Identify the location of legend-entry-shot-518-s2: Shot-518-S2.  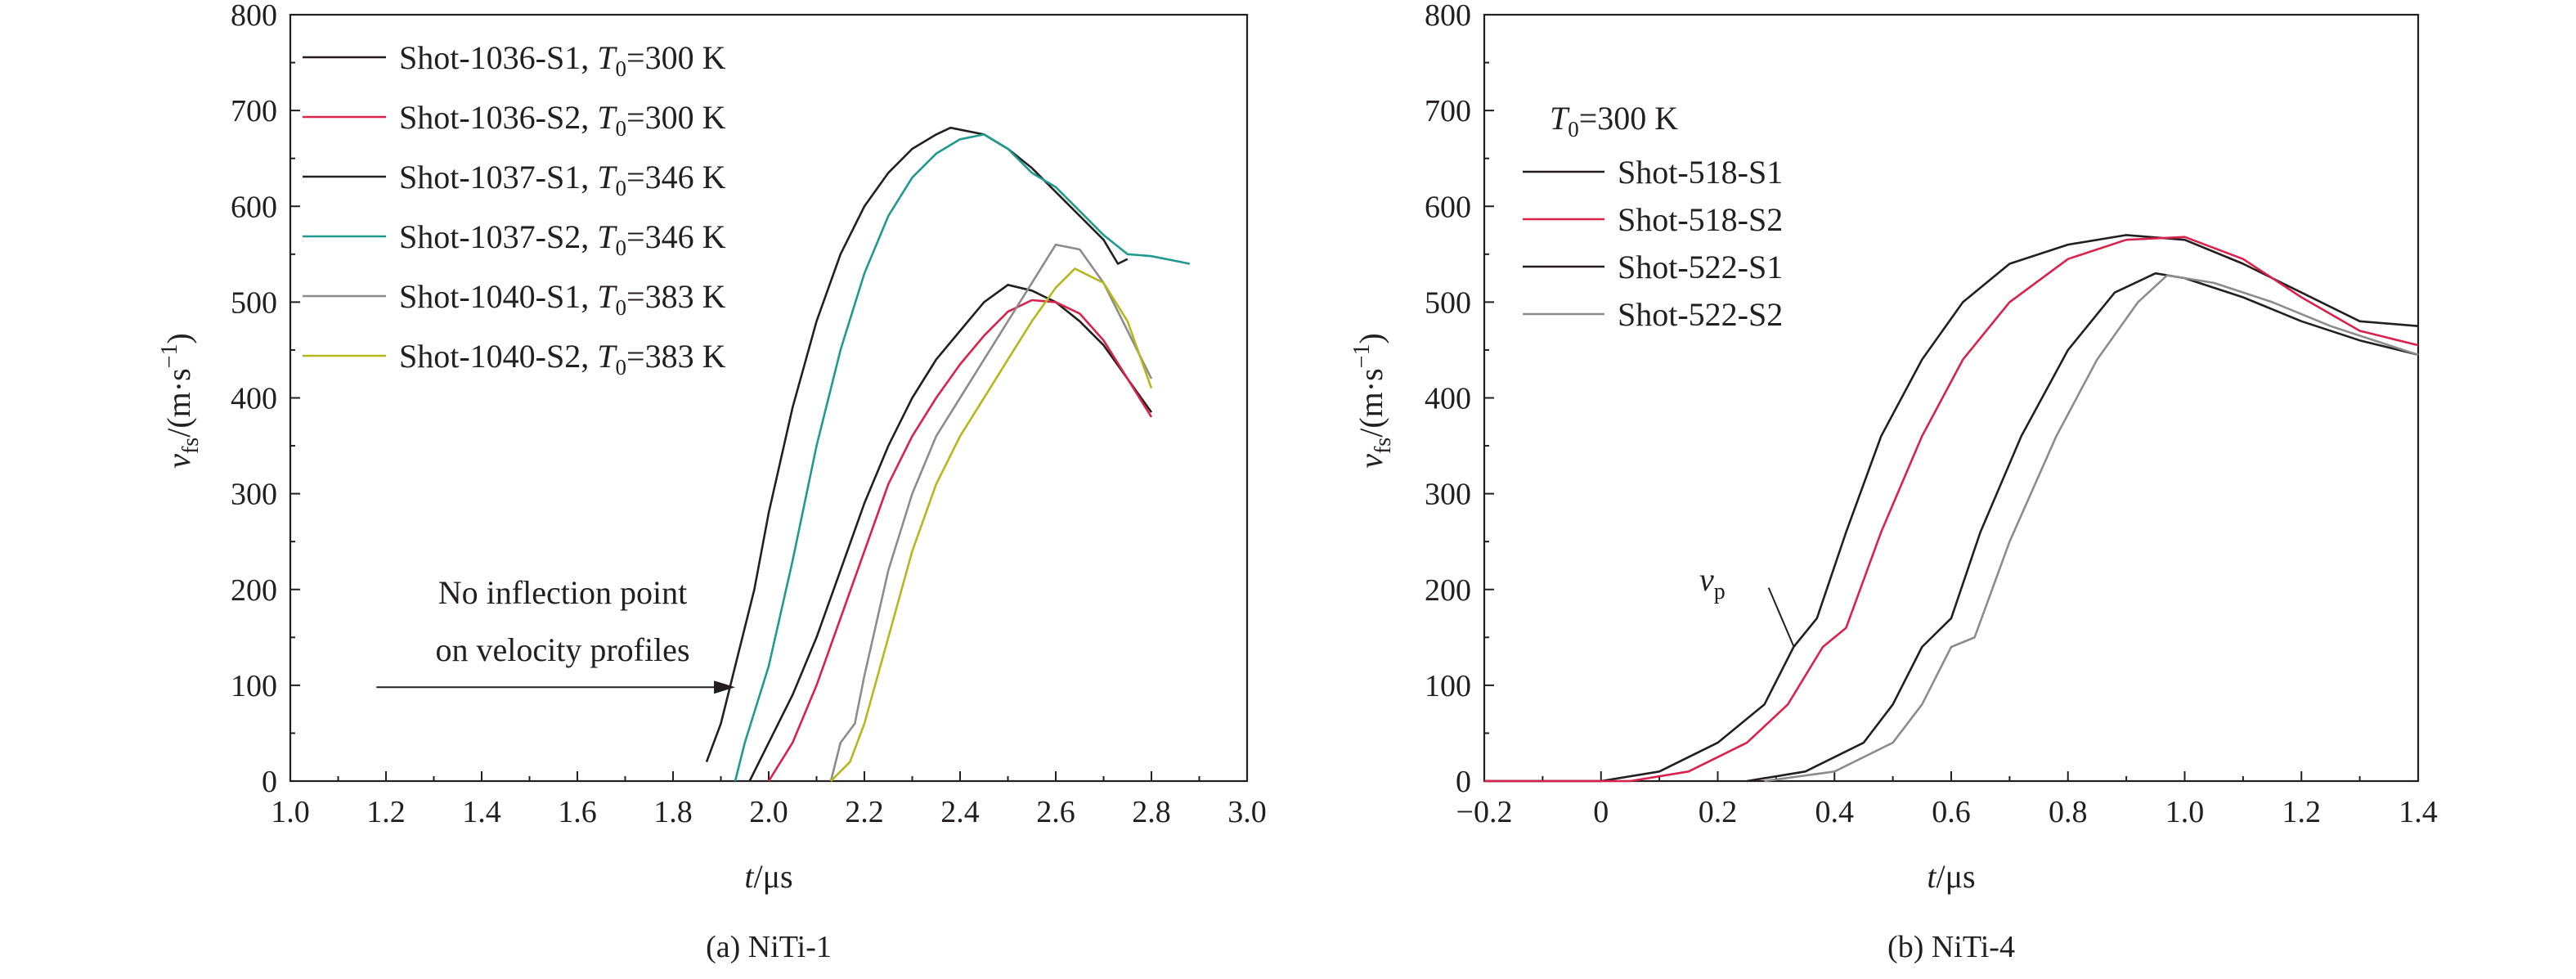
(1653, 219).